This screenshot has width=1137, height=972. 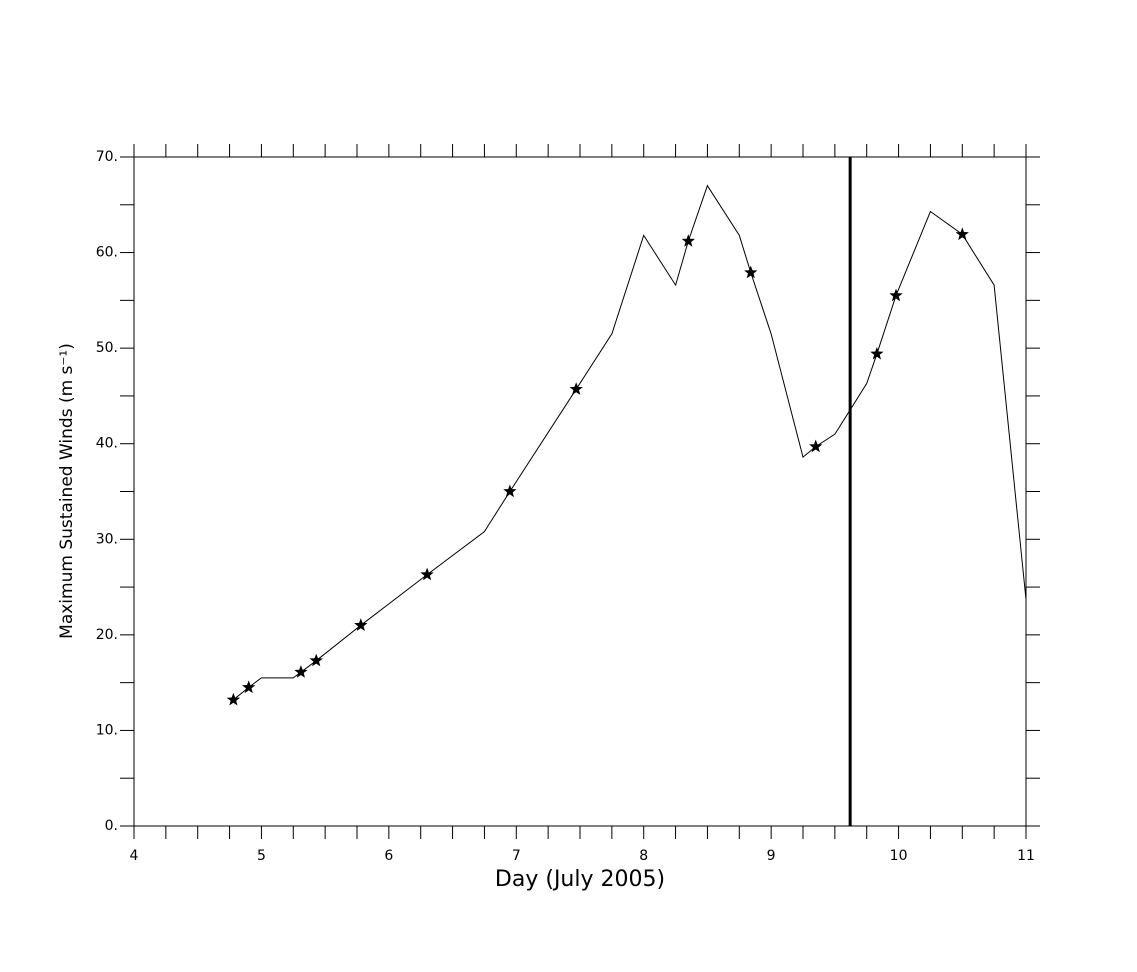 I want to click on x-tick-label: 10, so click(x=899, y=856).